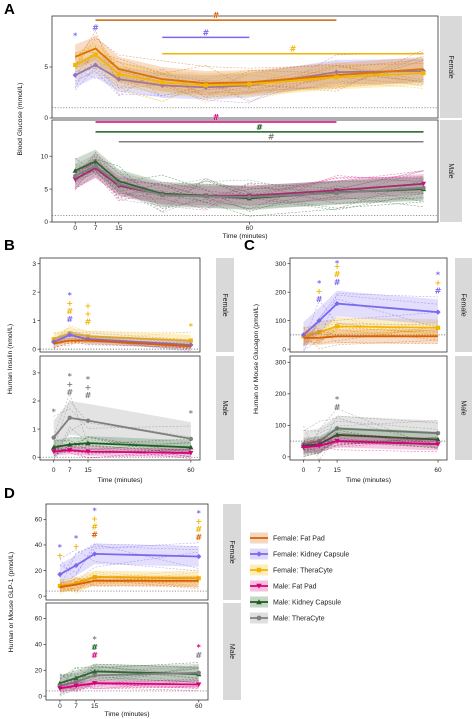 The image size is (474, 719). I want to click on facet-male: Male 0 100 200 300 #*, so click(373, 408).